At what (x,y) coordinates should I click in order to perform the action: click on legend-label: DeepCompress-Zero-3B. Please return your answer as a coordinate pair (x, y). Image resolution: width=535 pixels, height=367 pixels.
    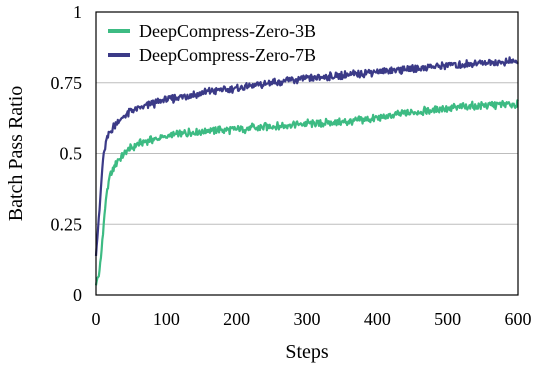
    Looking at the image, I should click on (227, 31).